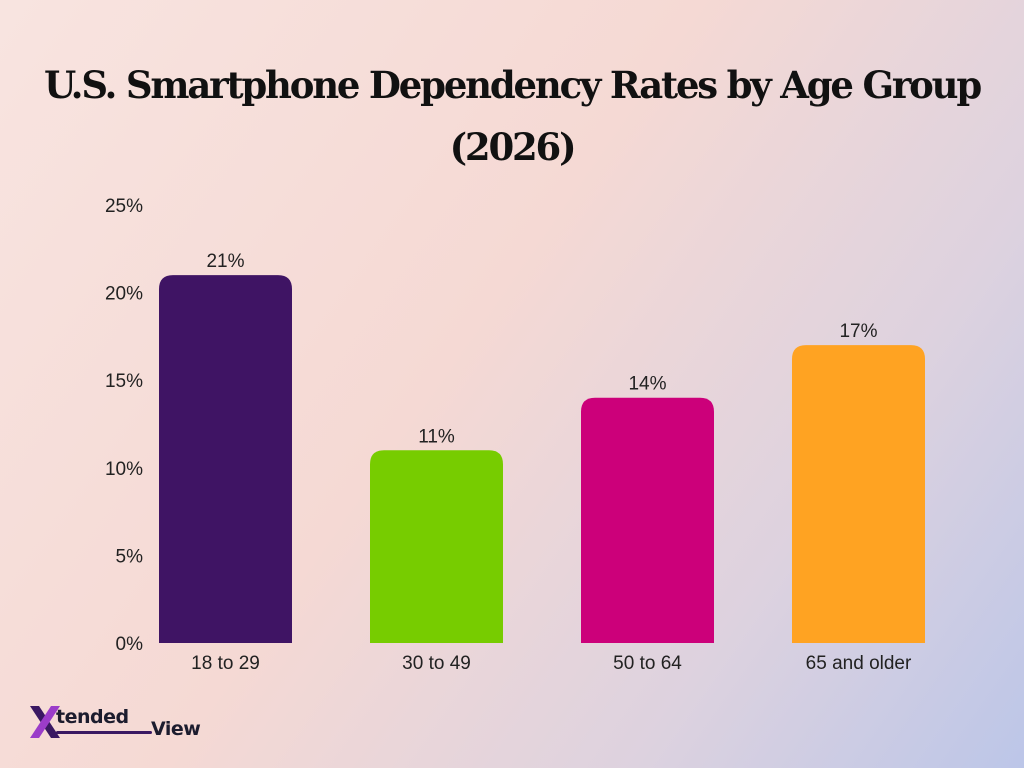 This screenshot has height=768, width=1024. What do you see at coordinates (124, 469) in the screenshot?
I see `y-tick-label: 10%` at bounding box center [124, 469].